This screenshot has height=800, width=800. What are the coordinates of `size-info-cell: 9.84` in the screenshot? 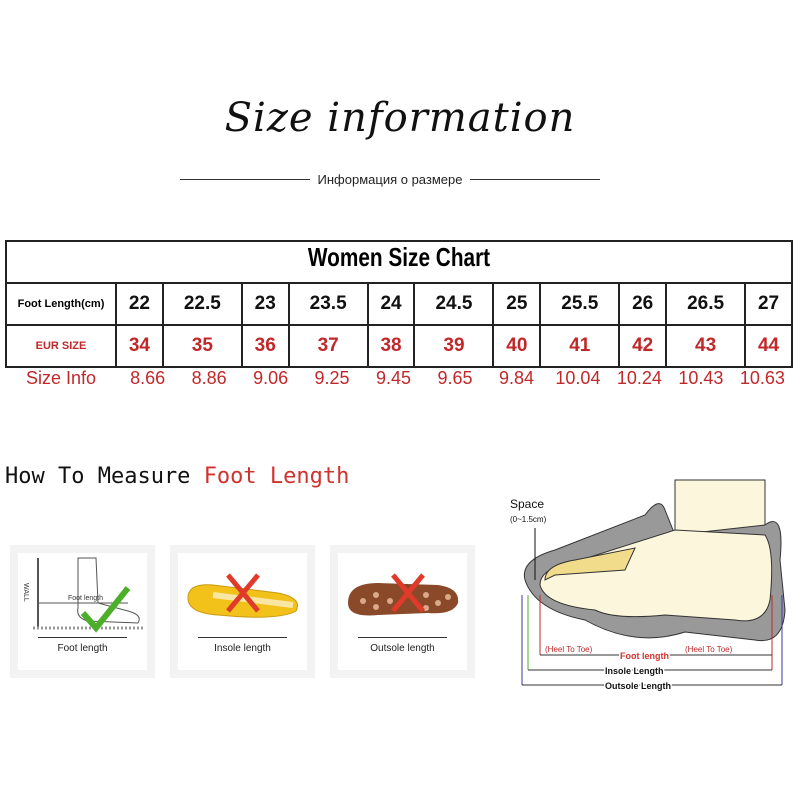 It's located at (516, 378).